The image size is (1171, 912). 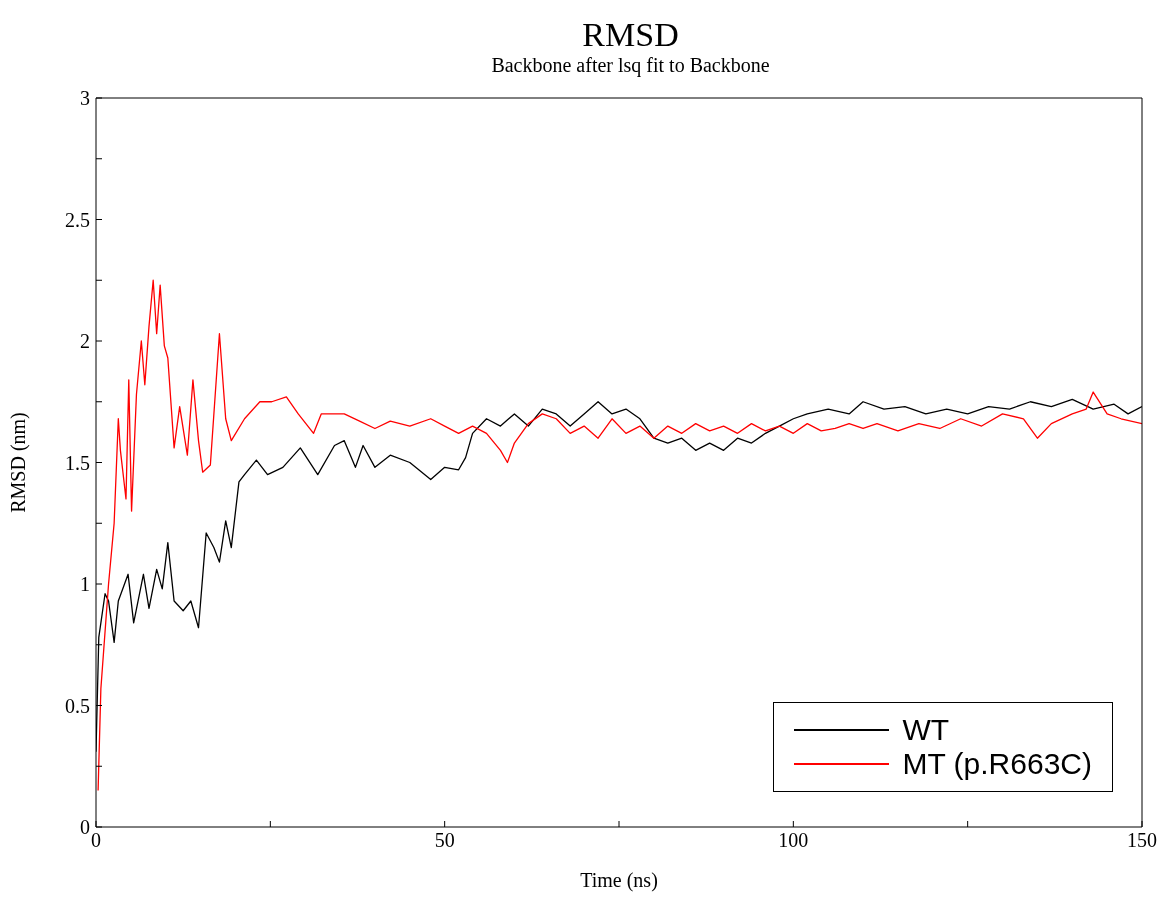 What do you see at coordinates (1142, 840) in the screenshot?
I see `x-tick-label: 150` at bounding box center [1142, 840].